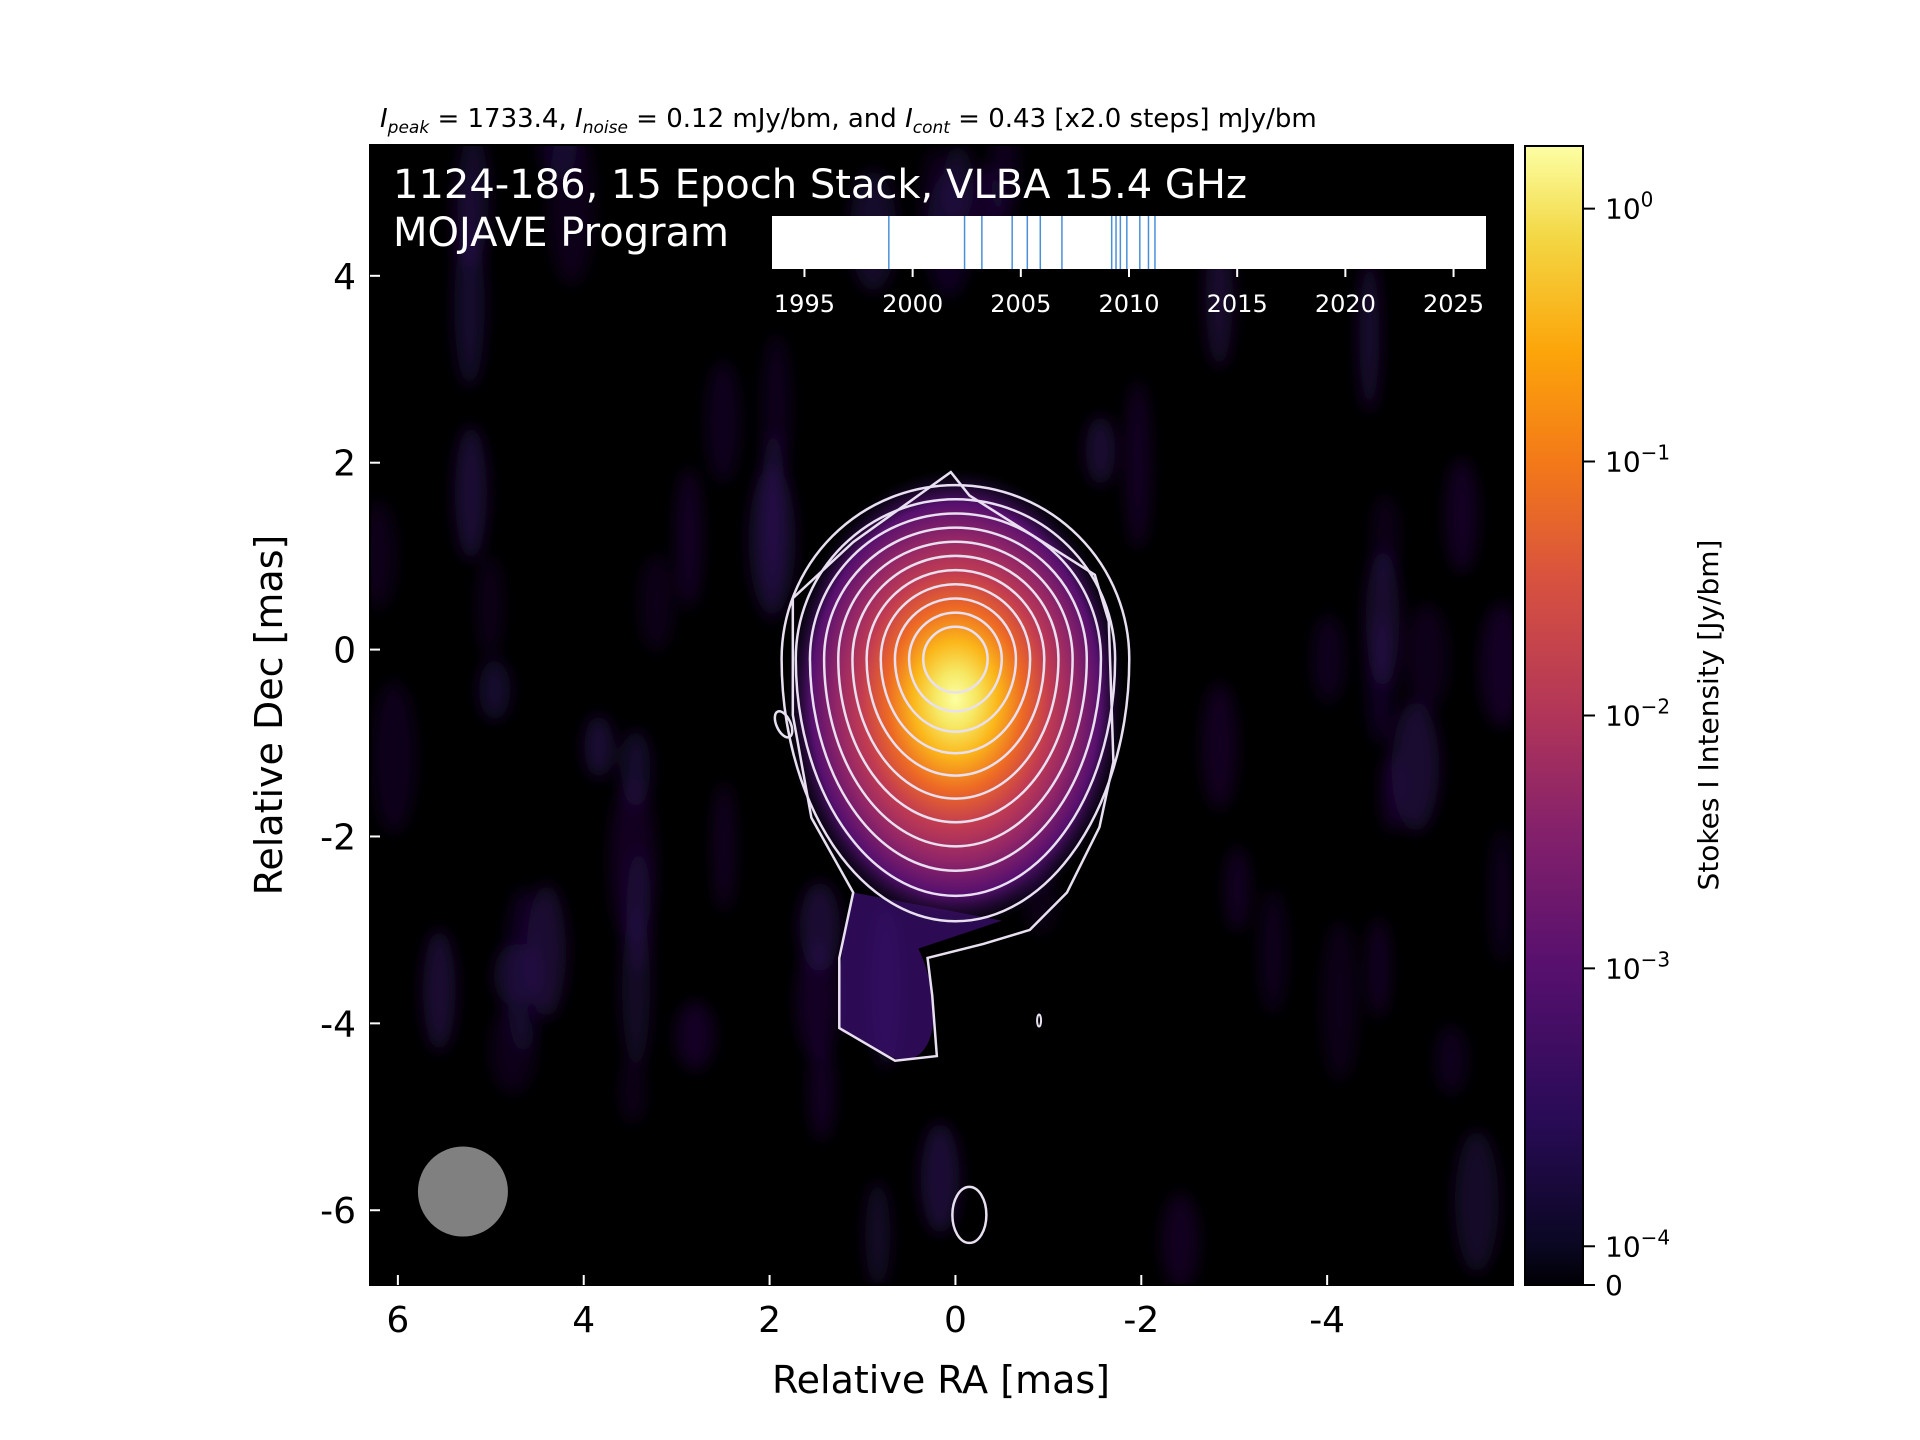 Image resolution: width=1920 pixels, height=1440 pixels. I want to click on timeline-tick-label-5: 2020, so click(1345, 304).